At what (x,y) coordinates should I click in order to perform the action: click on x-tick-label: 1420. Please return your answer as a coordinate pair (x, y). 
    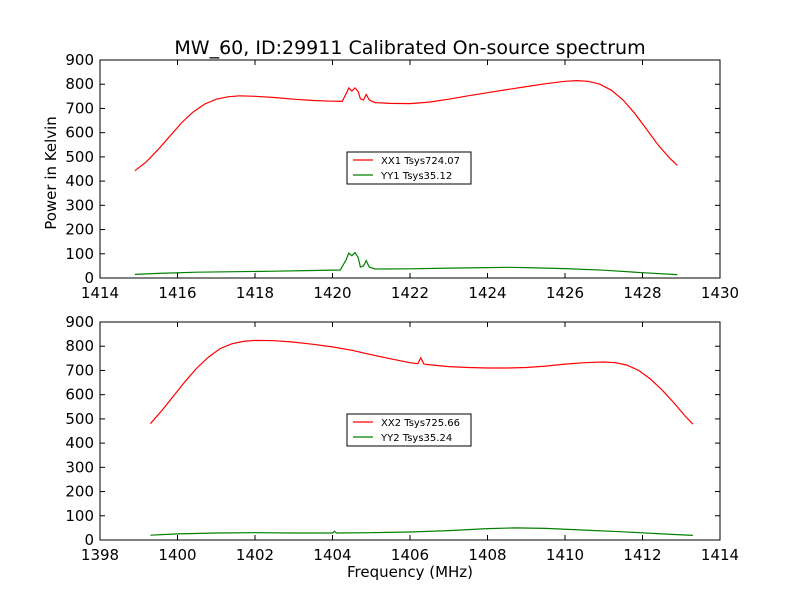
    Looking at the image, I should click on (332, 293).